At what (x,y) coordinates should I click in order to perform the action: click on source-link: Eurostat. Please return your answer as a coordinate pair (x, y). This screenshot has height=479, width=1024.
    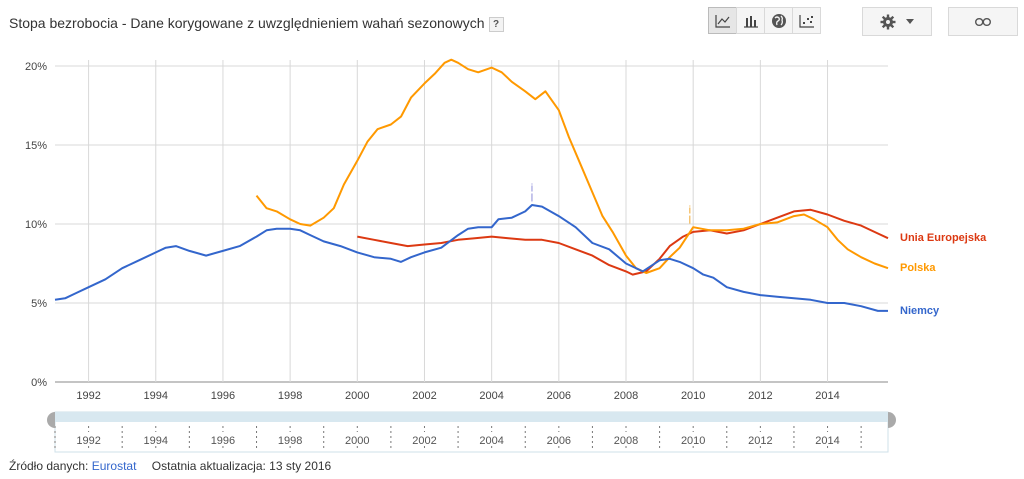
    Looking at the image, I should click on (114, 466).